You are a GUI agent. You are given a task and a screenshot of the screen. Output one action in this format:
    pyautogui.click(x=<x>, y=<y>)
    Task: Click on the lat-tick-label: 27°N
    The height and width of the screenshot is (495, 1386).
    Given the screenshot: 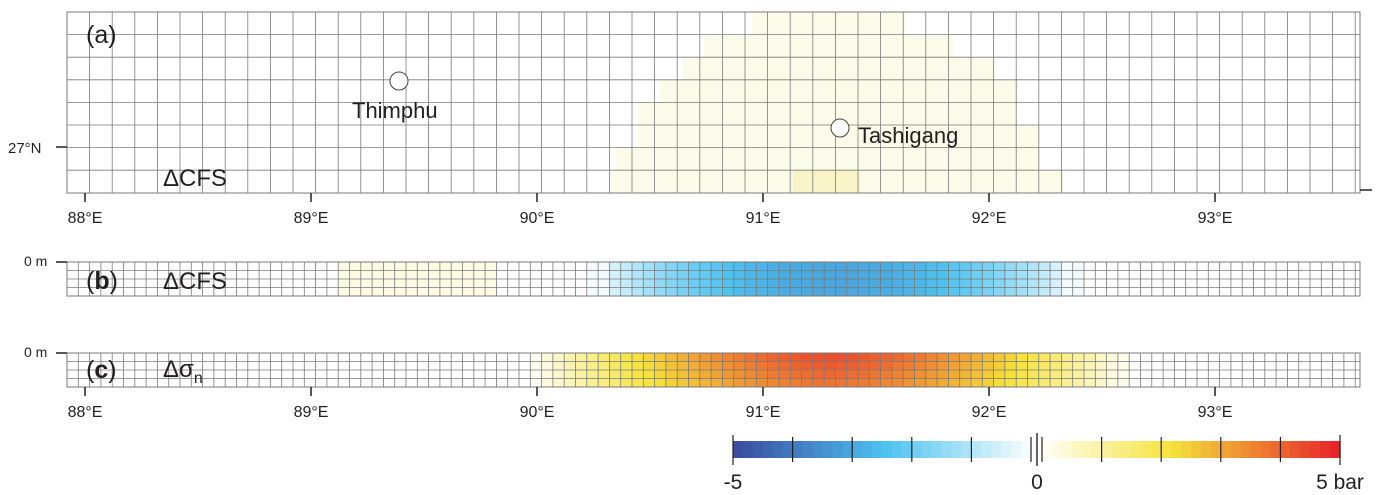 What is the action you would take?
    pyautogui.click(x=25, y=148)
    